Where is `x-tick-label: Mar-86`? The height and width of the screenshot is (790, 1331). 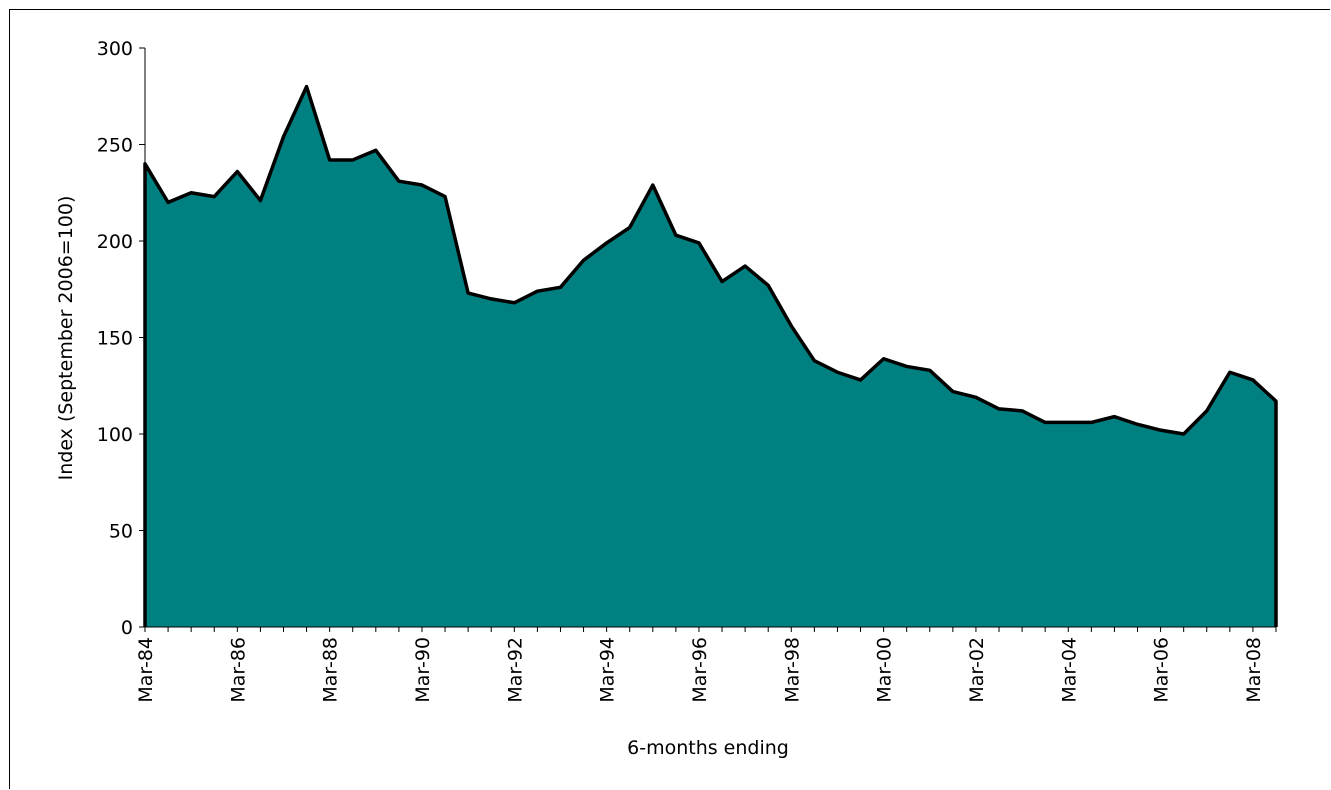 x-tick-label: Mar-86 is located at coordinates (238, 670).